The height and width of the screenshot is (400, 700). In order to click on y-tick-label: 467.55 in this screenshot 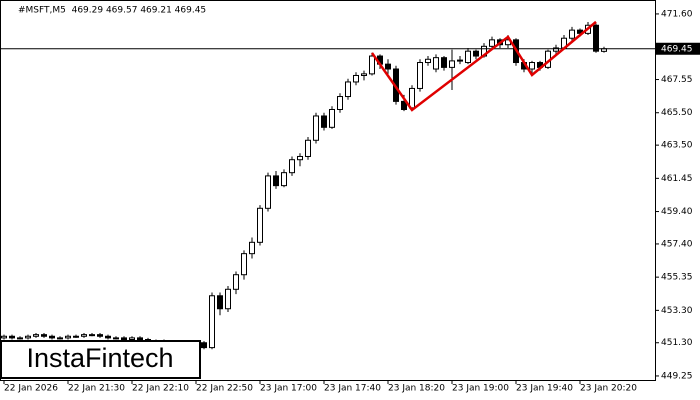, I will do `click(677, 80)`.